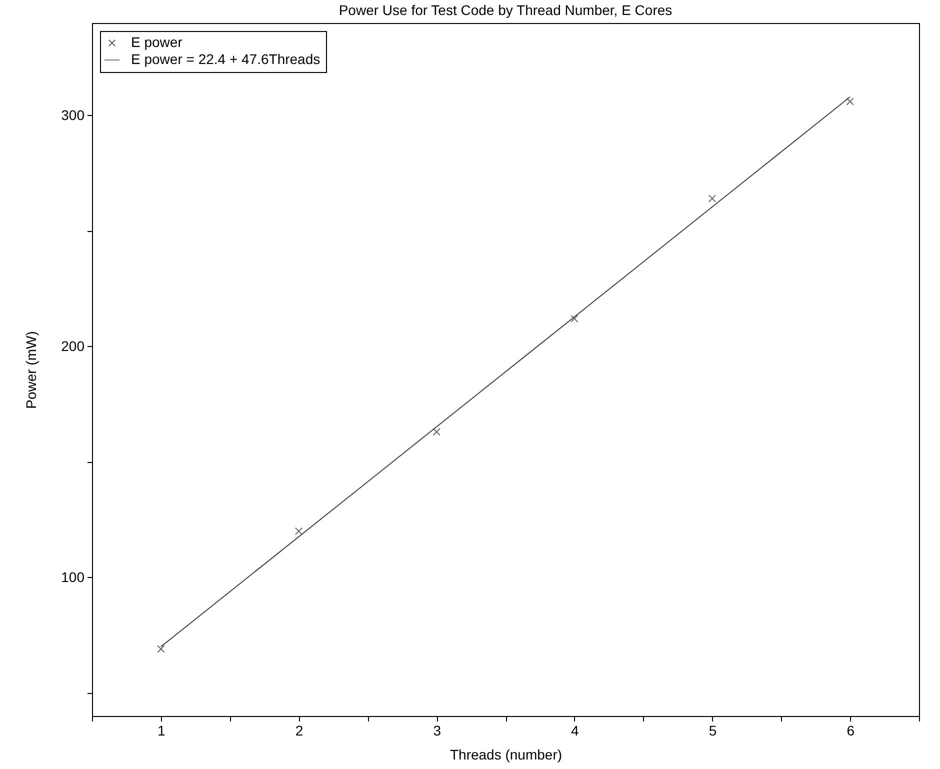 This screenshot has width=940, height=769. What do you see at coordinates (73, 114) in the screenshot?
I see `y-tick-label: 300` at bounding box center [73, 114].